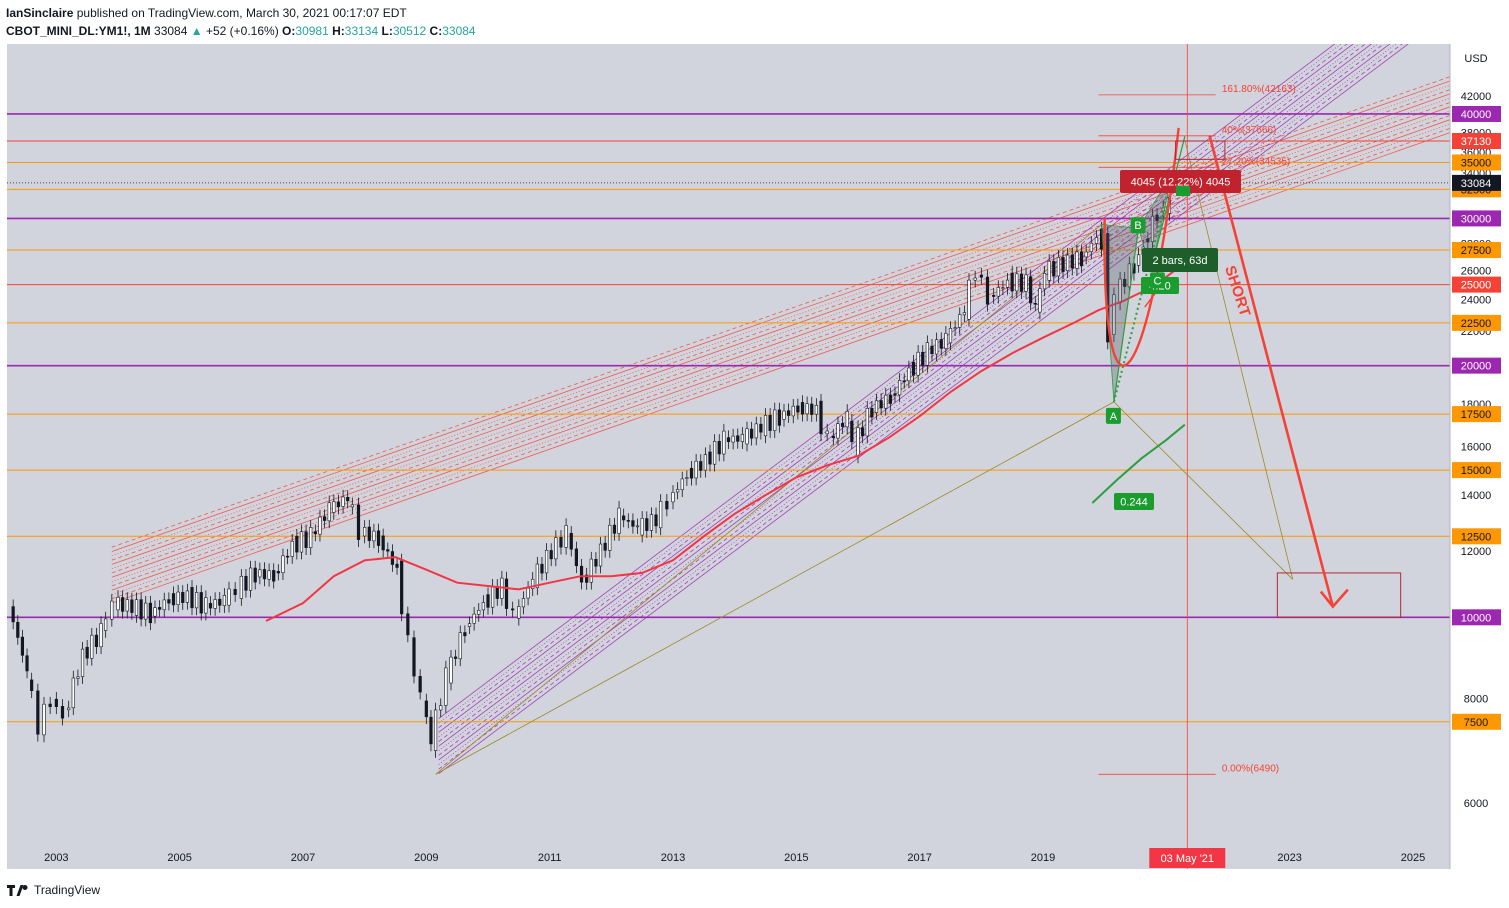 This screenshot has width=1509, height=908. What do you see at coordinates (78, 31) in the screenshot?
I see `symbol-name: CBOT_MINI_DL:YM1!, 1M` at bounding box center [78, 31].